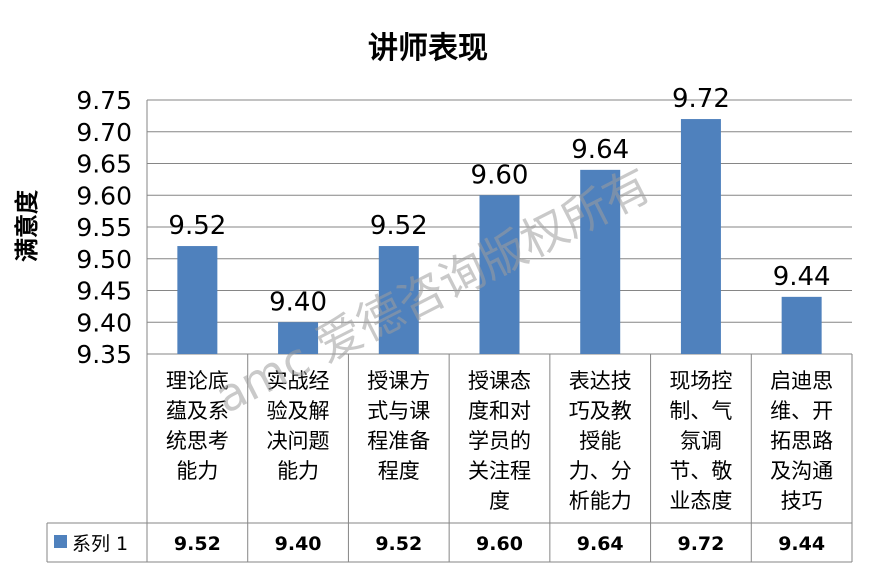  What do you see at coordinates (600, 441) in the screenshot?
I see `x-tick-label: 表达技巧及教授能力、分析能力` at bounding box center [600, 441].